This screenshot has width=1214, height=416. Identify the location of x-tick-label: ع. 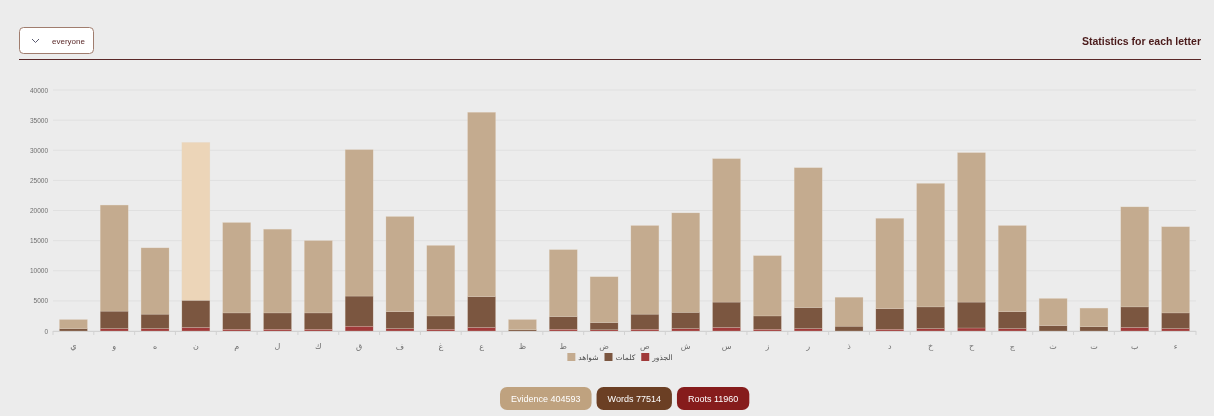
(482, 346).